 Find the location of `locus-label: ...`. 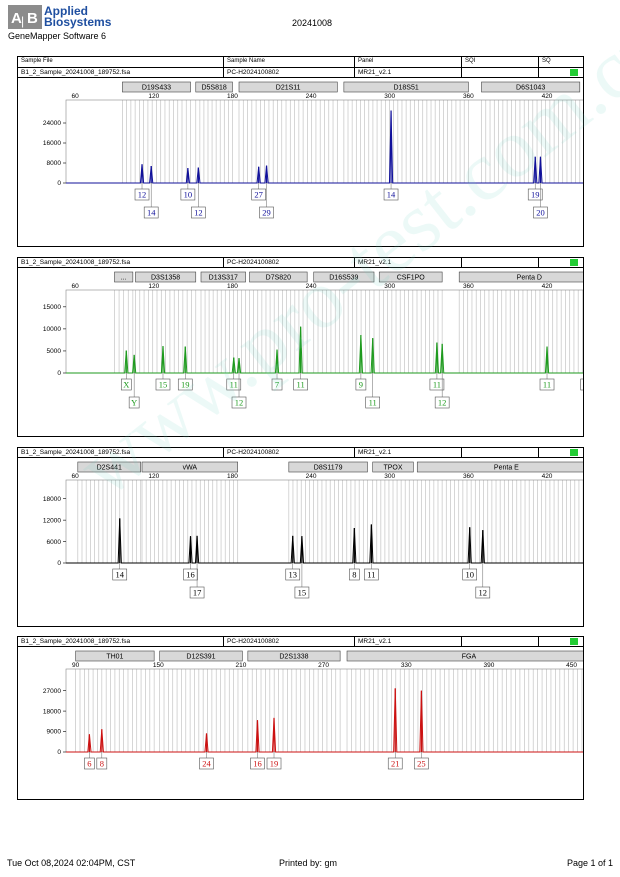

locus-label: ... is located at coordinates (124, 278).